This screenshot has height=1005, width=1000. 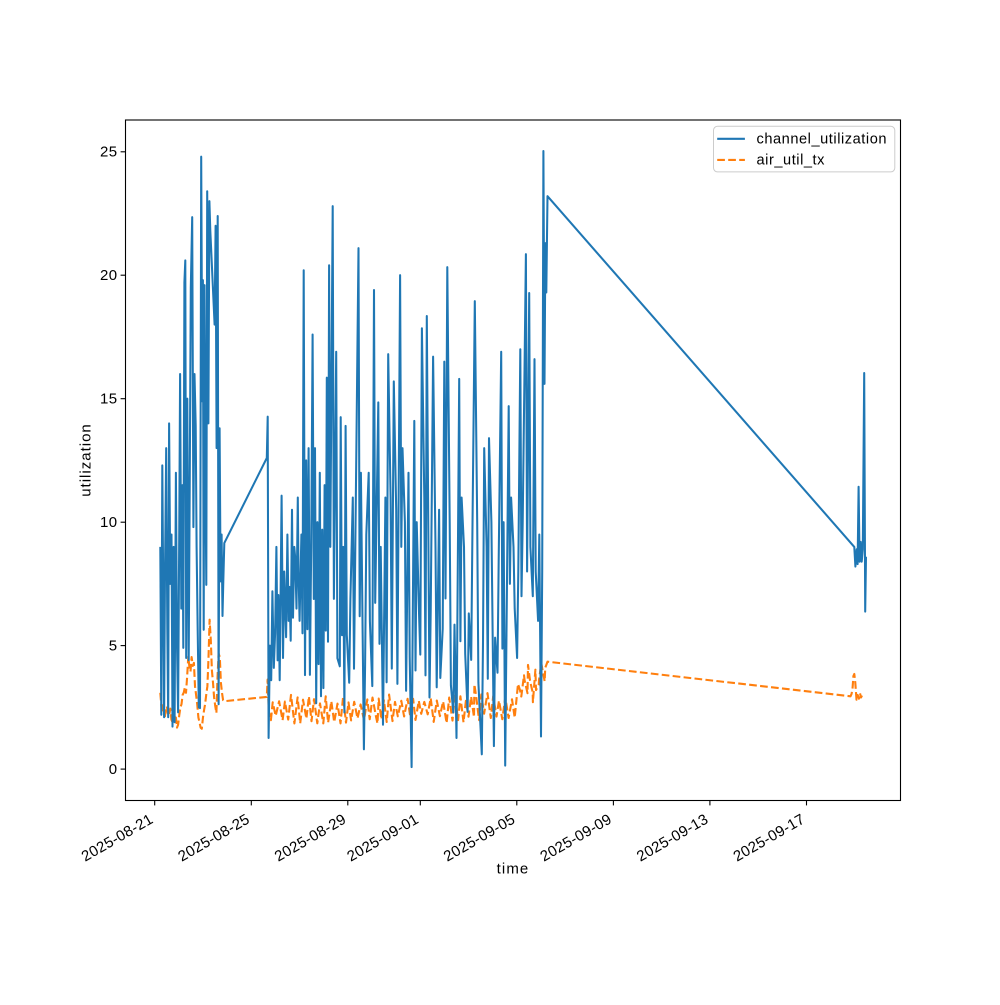 What do you see at coordinates (113, 645) in the screenshot?
I see `svg-text: 5` at bounding box center [113, 645].